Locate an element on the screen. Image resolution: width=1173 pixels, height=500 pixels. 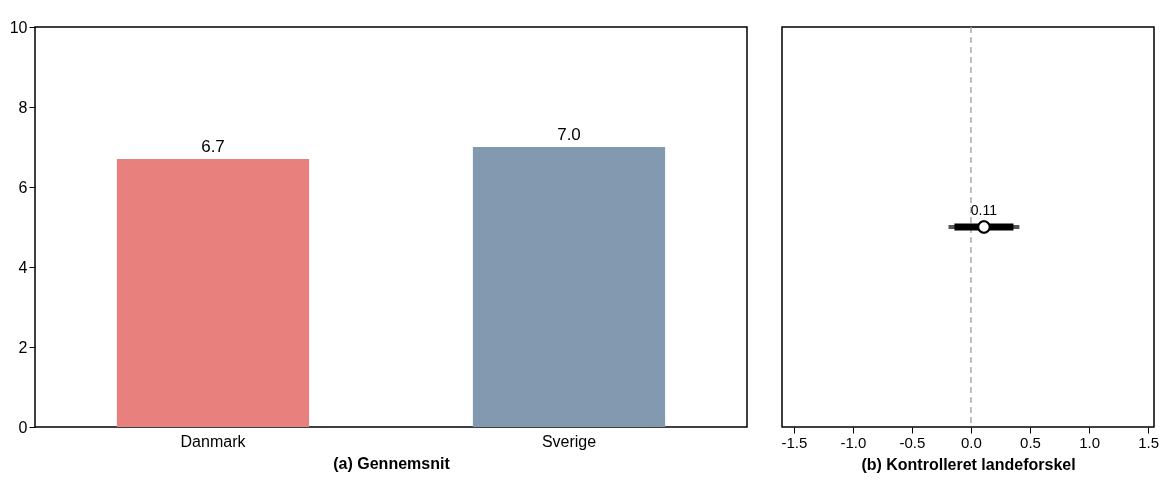
y-tick-label: 2 is located at coordinates (23, 347).